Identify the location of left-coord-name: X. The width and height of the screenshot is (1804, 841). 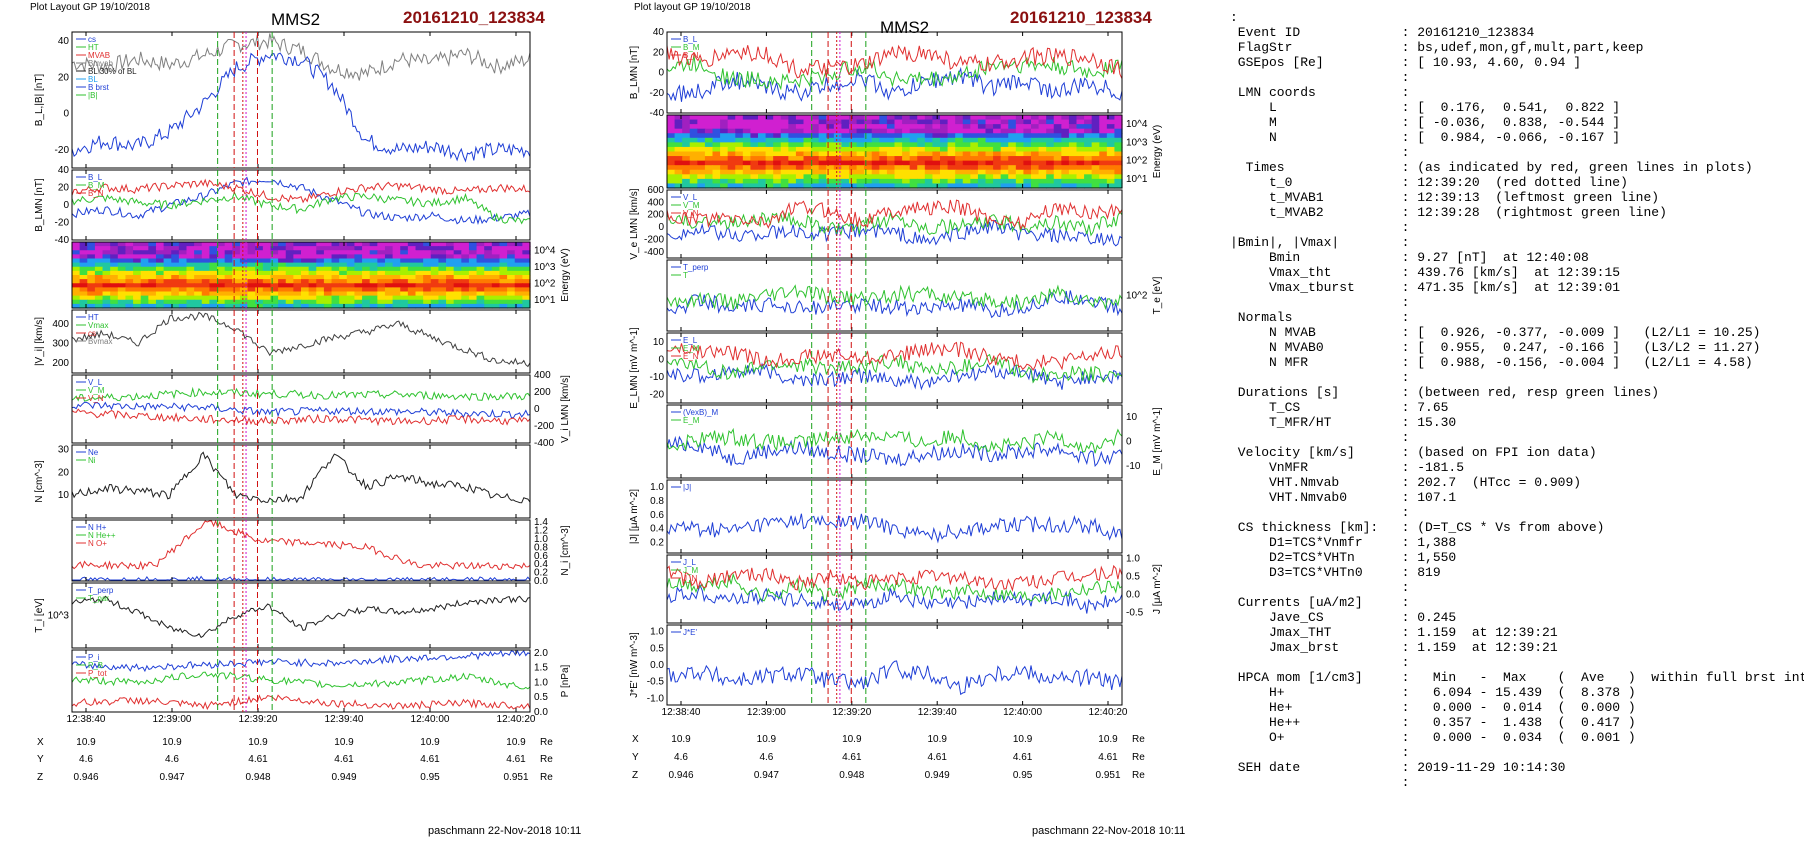
(40, 742).